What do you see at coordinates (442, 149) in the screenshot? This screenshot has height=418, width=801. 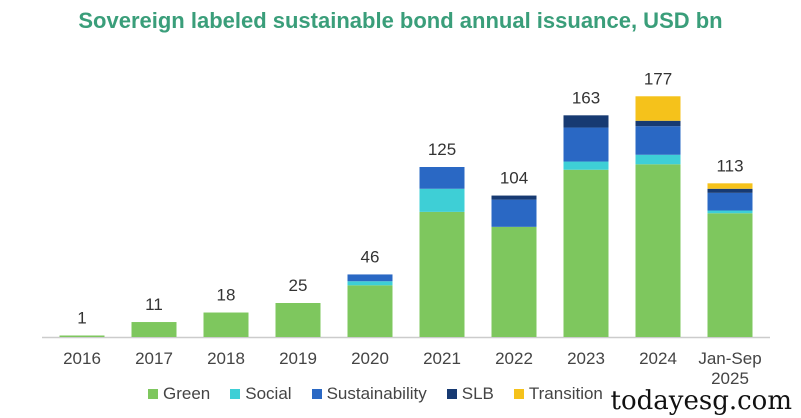 I see `data-label-total: 125` at bounding box center [442, 149].